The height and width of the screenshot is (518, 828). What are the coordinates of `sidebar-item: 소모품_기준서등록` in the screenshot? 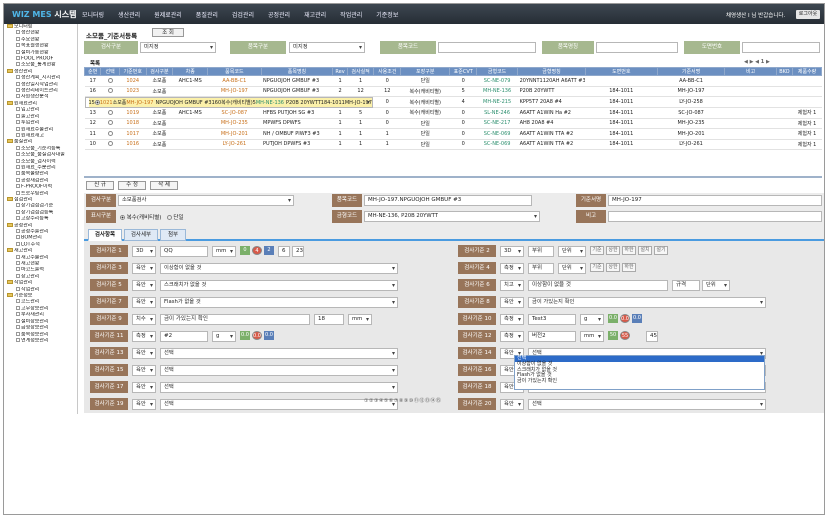 It's located at (40, 148).